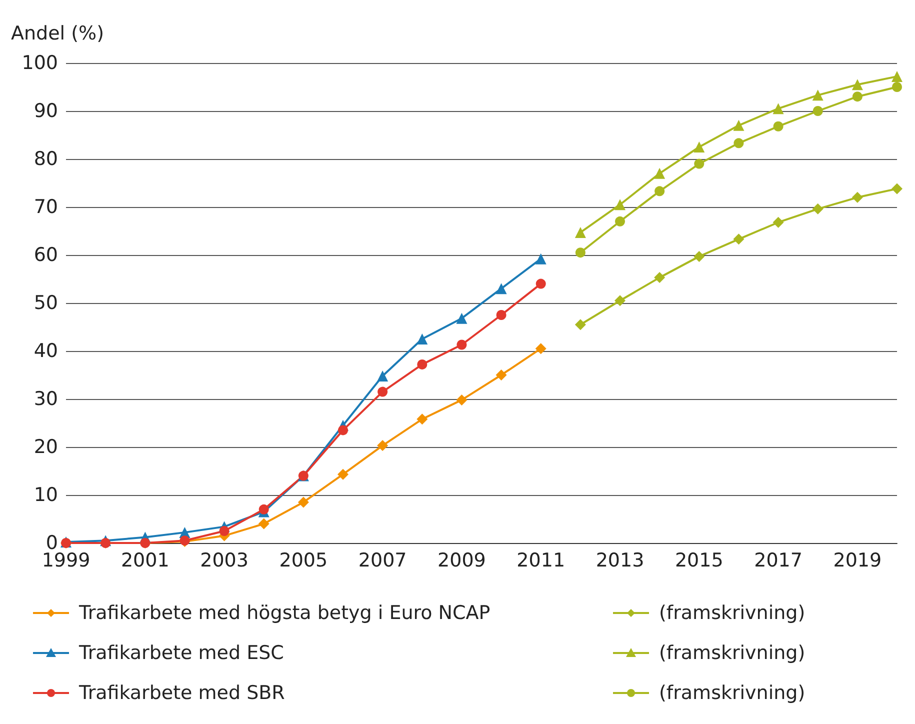 The height and width of the screenshot is (724, 915). What do you see at coordinates (46, 351) in the screenshot?
I see `y-tick-label: 40` at bounding box center [46, 351].